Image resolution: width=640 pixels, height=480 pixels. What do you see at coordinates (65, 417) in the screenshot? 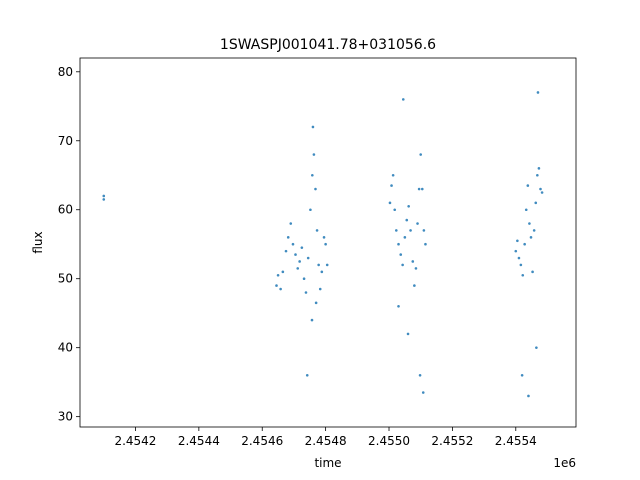
I see `y-tick-label: 30` at bounding box center [65, 417].